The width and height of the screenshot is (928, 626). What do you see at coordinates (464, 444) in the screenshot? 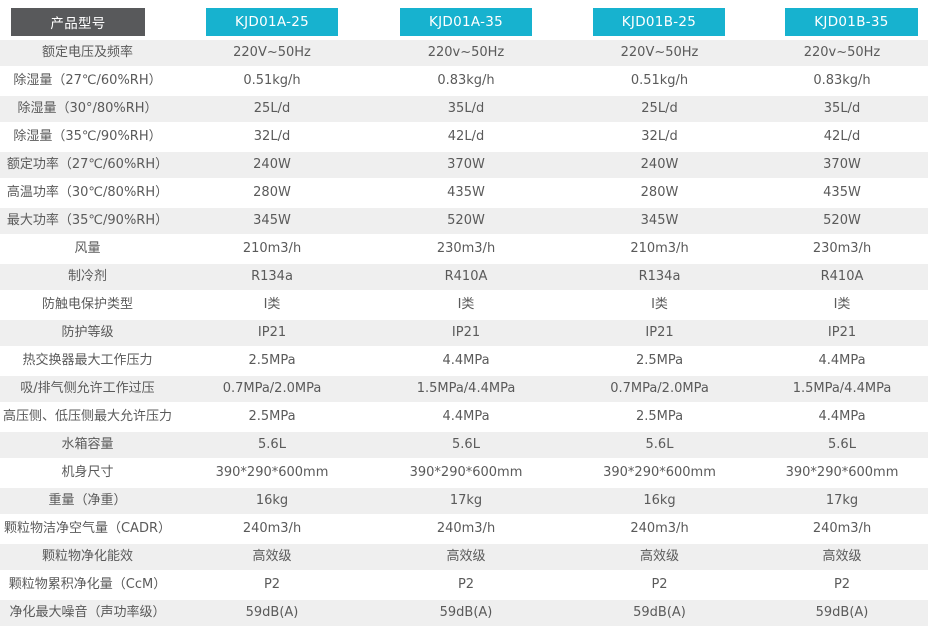
I see `spec-row: 水箱容量 5.6L 5.6L 5.6L 5.6L` at bounding box center [464, 444].